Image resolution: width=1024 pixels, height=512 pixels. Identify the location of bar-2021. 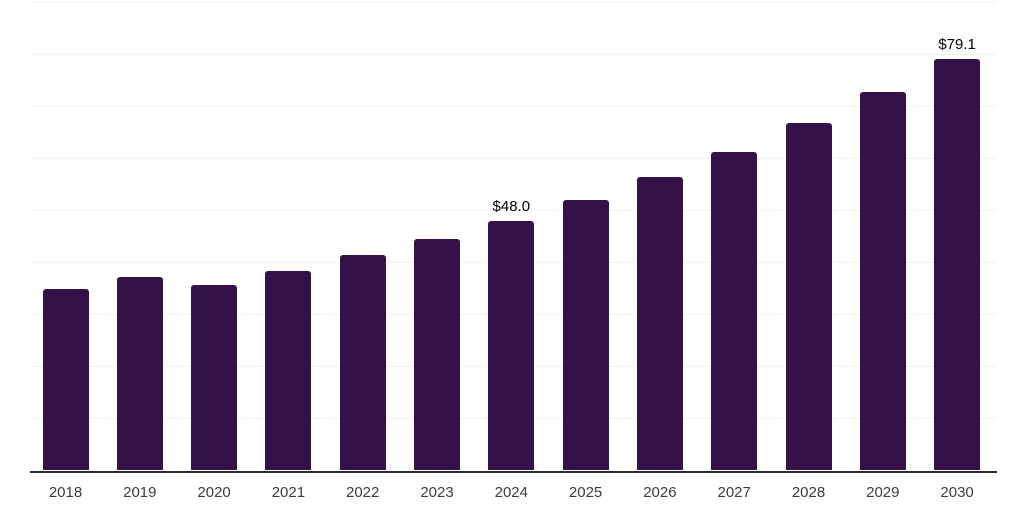
(288, 370).